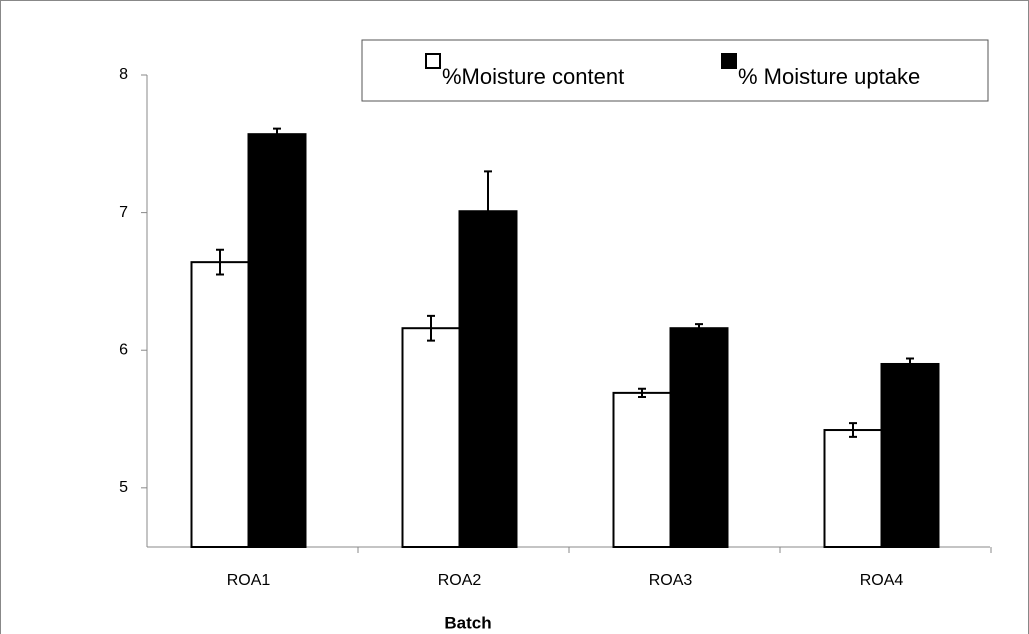 The image size is (1029, 634). I want to click on legend-label: %Moisture content, so click(533, 76).